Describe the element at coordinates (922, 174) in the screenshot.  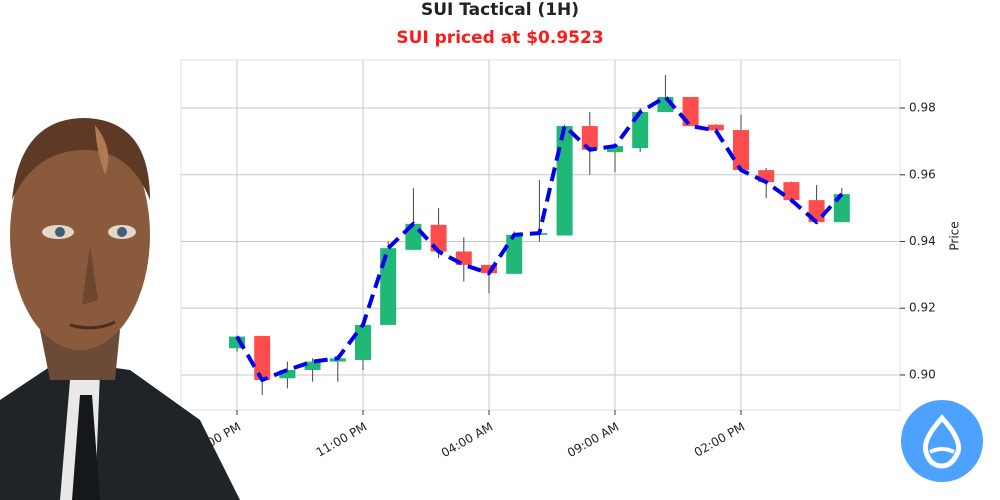
I see `y-tick-label: 0.96` at that location.